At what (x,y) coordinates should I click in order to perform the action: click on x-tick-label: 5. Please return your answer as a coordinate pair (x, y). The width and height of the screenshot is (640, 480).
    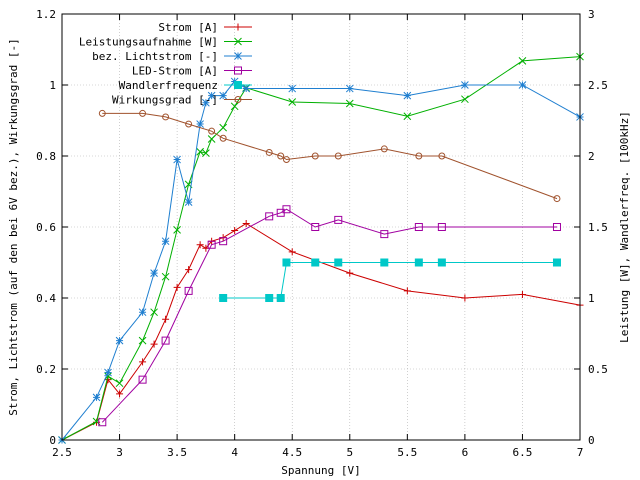
    Looking at the image, I should click on (349, 452).